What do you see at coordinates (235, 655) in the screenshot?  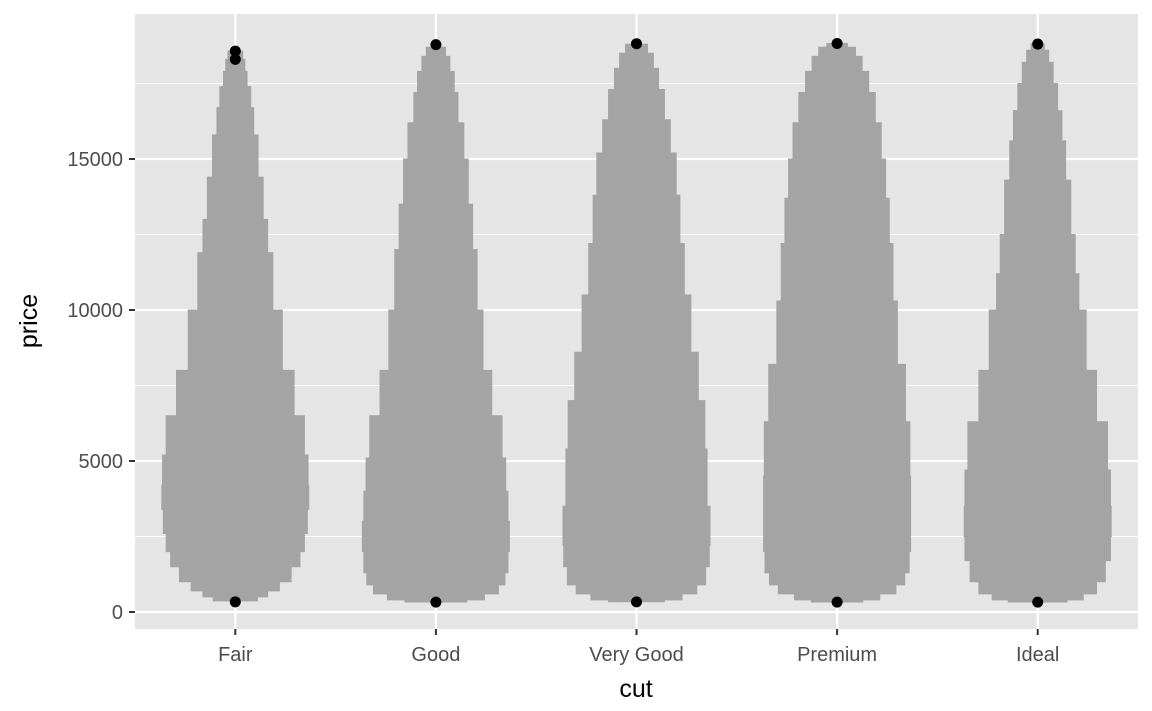 I see `x-tick-label: Fair` at bounding box center [235, 655].